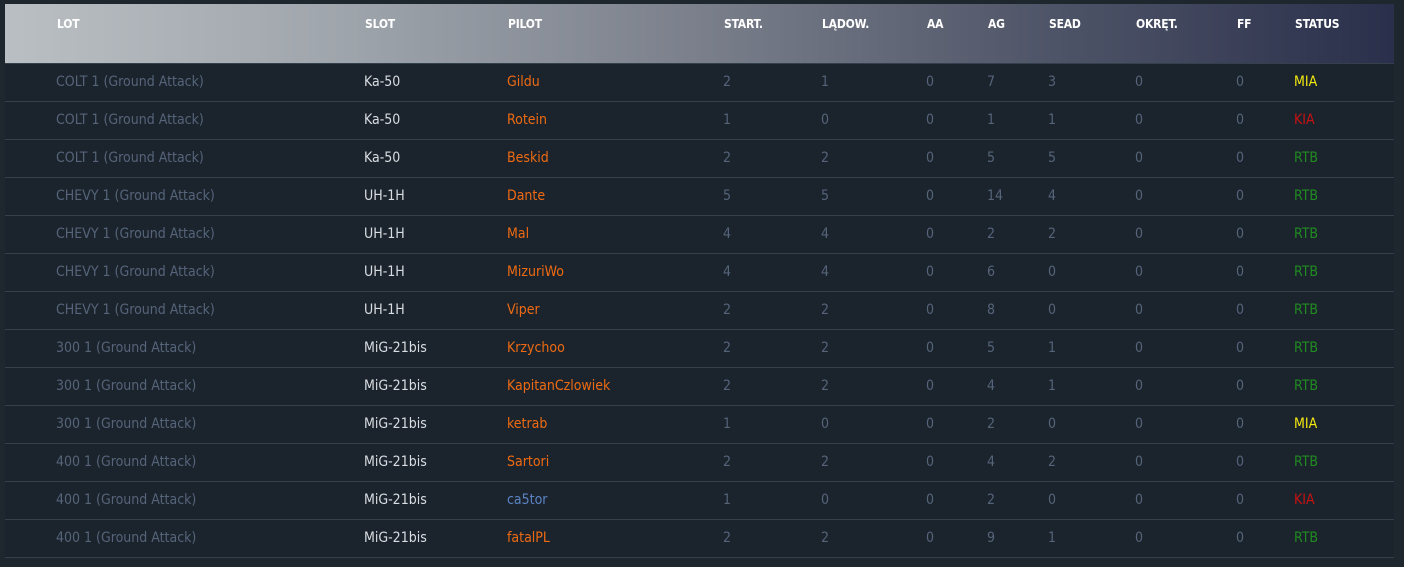  Describe the element at coordinates (527, 500) in the screenshot. I see `cell-pilot: ca5tor` at that location.